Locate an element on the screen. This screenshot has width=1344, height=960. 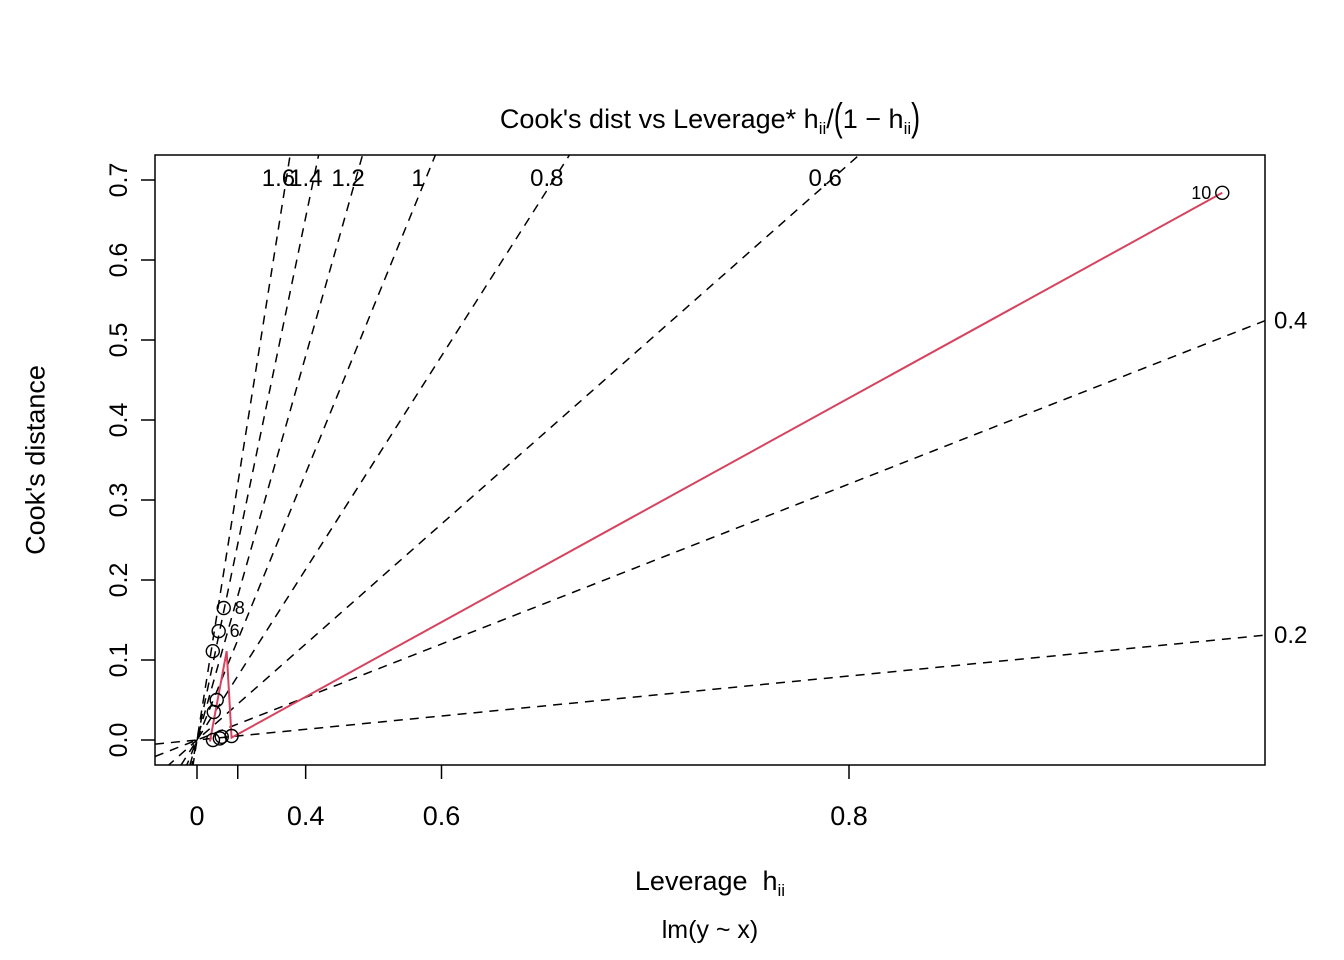
chart-title: Cook's dist vs Leverage* hii/(1 − hii) is located at coordinates (710, 118).